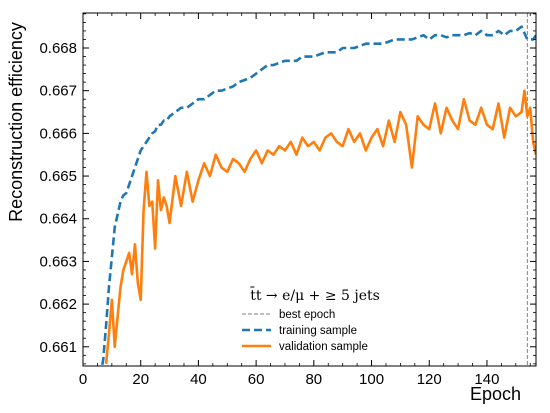  I want to click on x-axis-label: Epoch, so click(495, 394).